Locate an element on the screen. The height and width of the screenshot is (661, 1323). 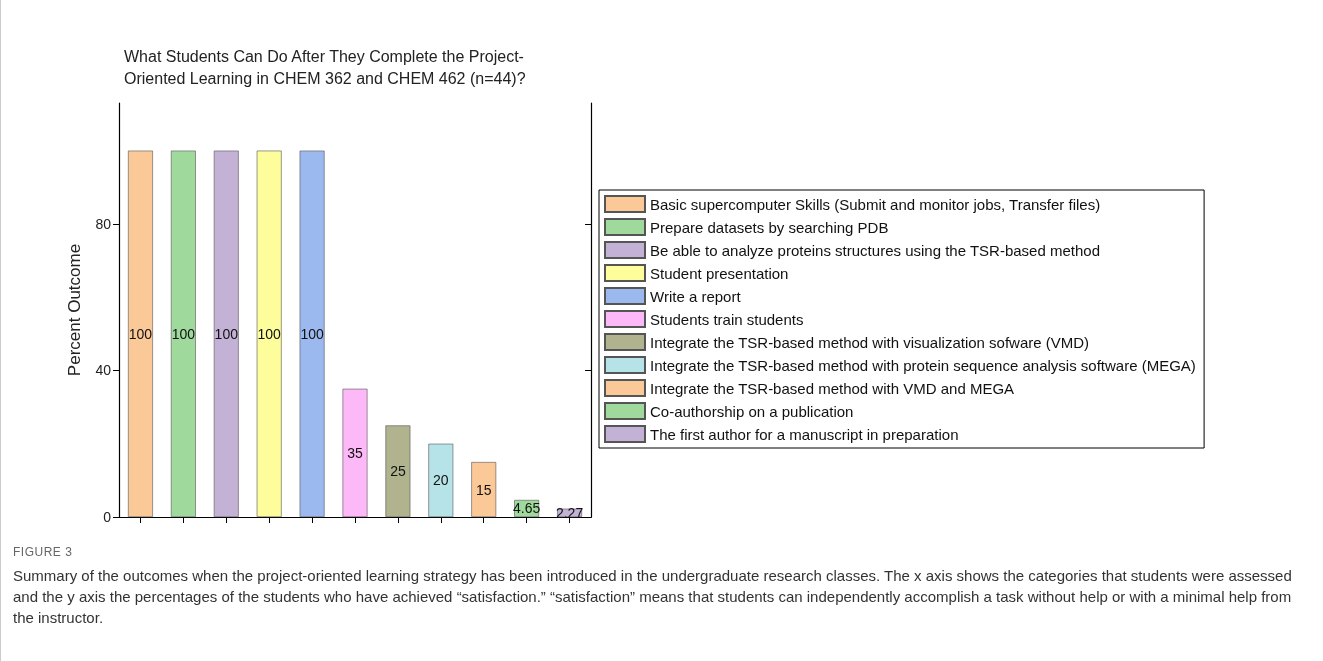
chart-title: What Students Can Do After They Complete the Project- Oriented Learning in CHEM 362 and CHEM 462 (n=44)? is located at coordinates (325, 67).